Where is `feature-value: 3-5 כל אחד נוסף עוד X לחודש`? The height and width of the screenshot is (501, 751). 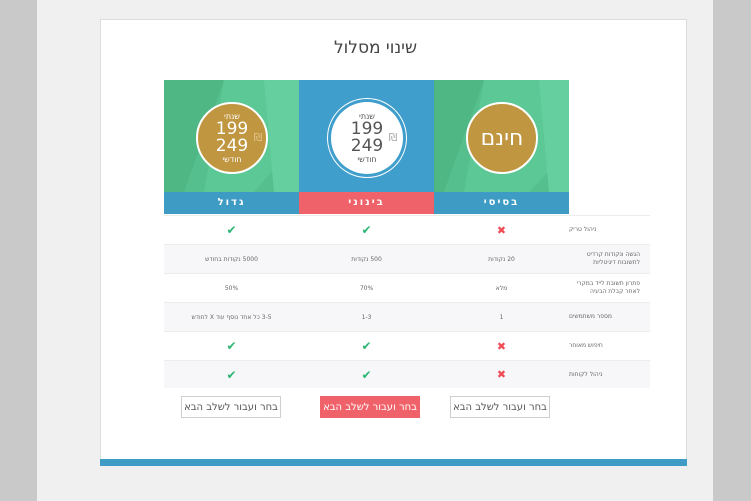 feature-value: 3-5 כל אחד נוסף עוד X לחודש is located at coordinates (231, 317).